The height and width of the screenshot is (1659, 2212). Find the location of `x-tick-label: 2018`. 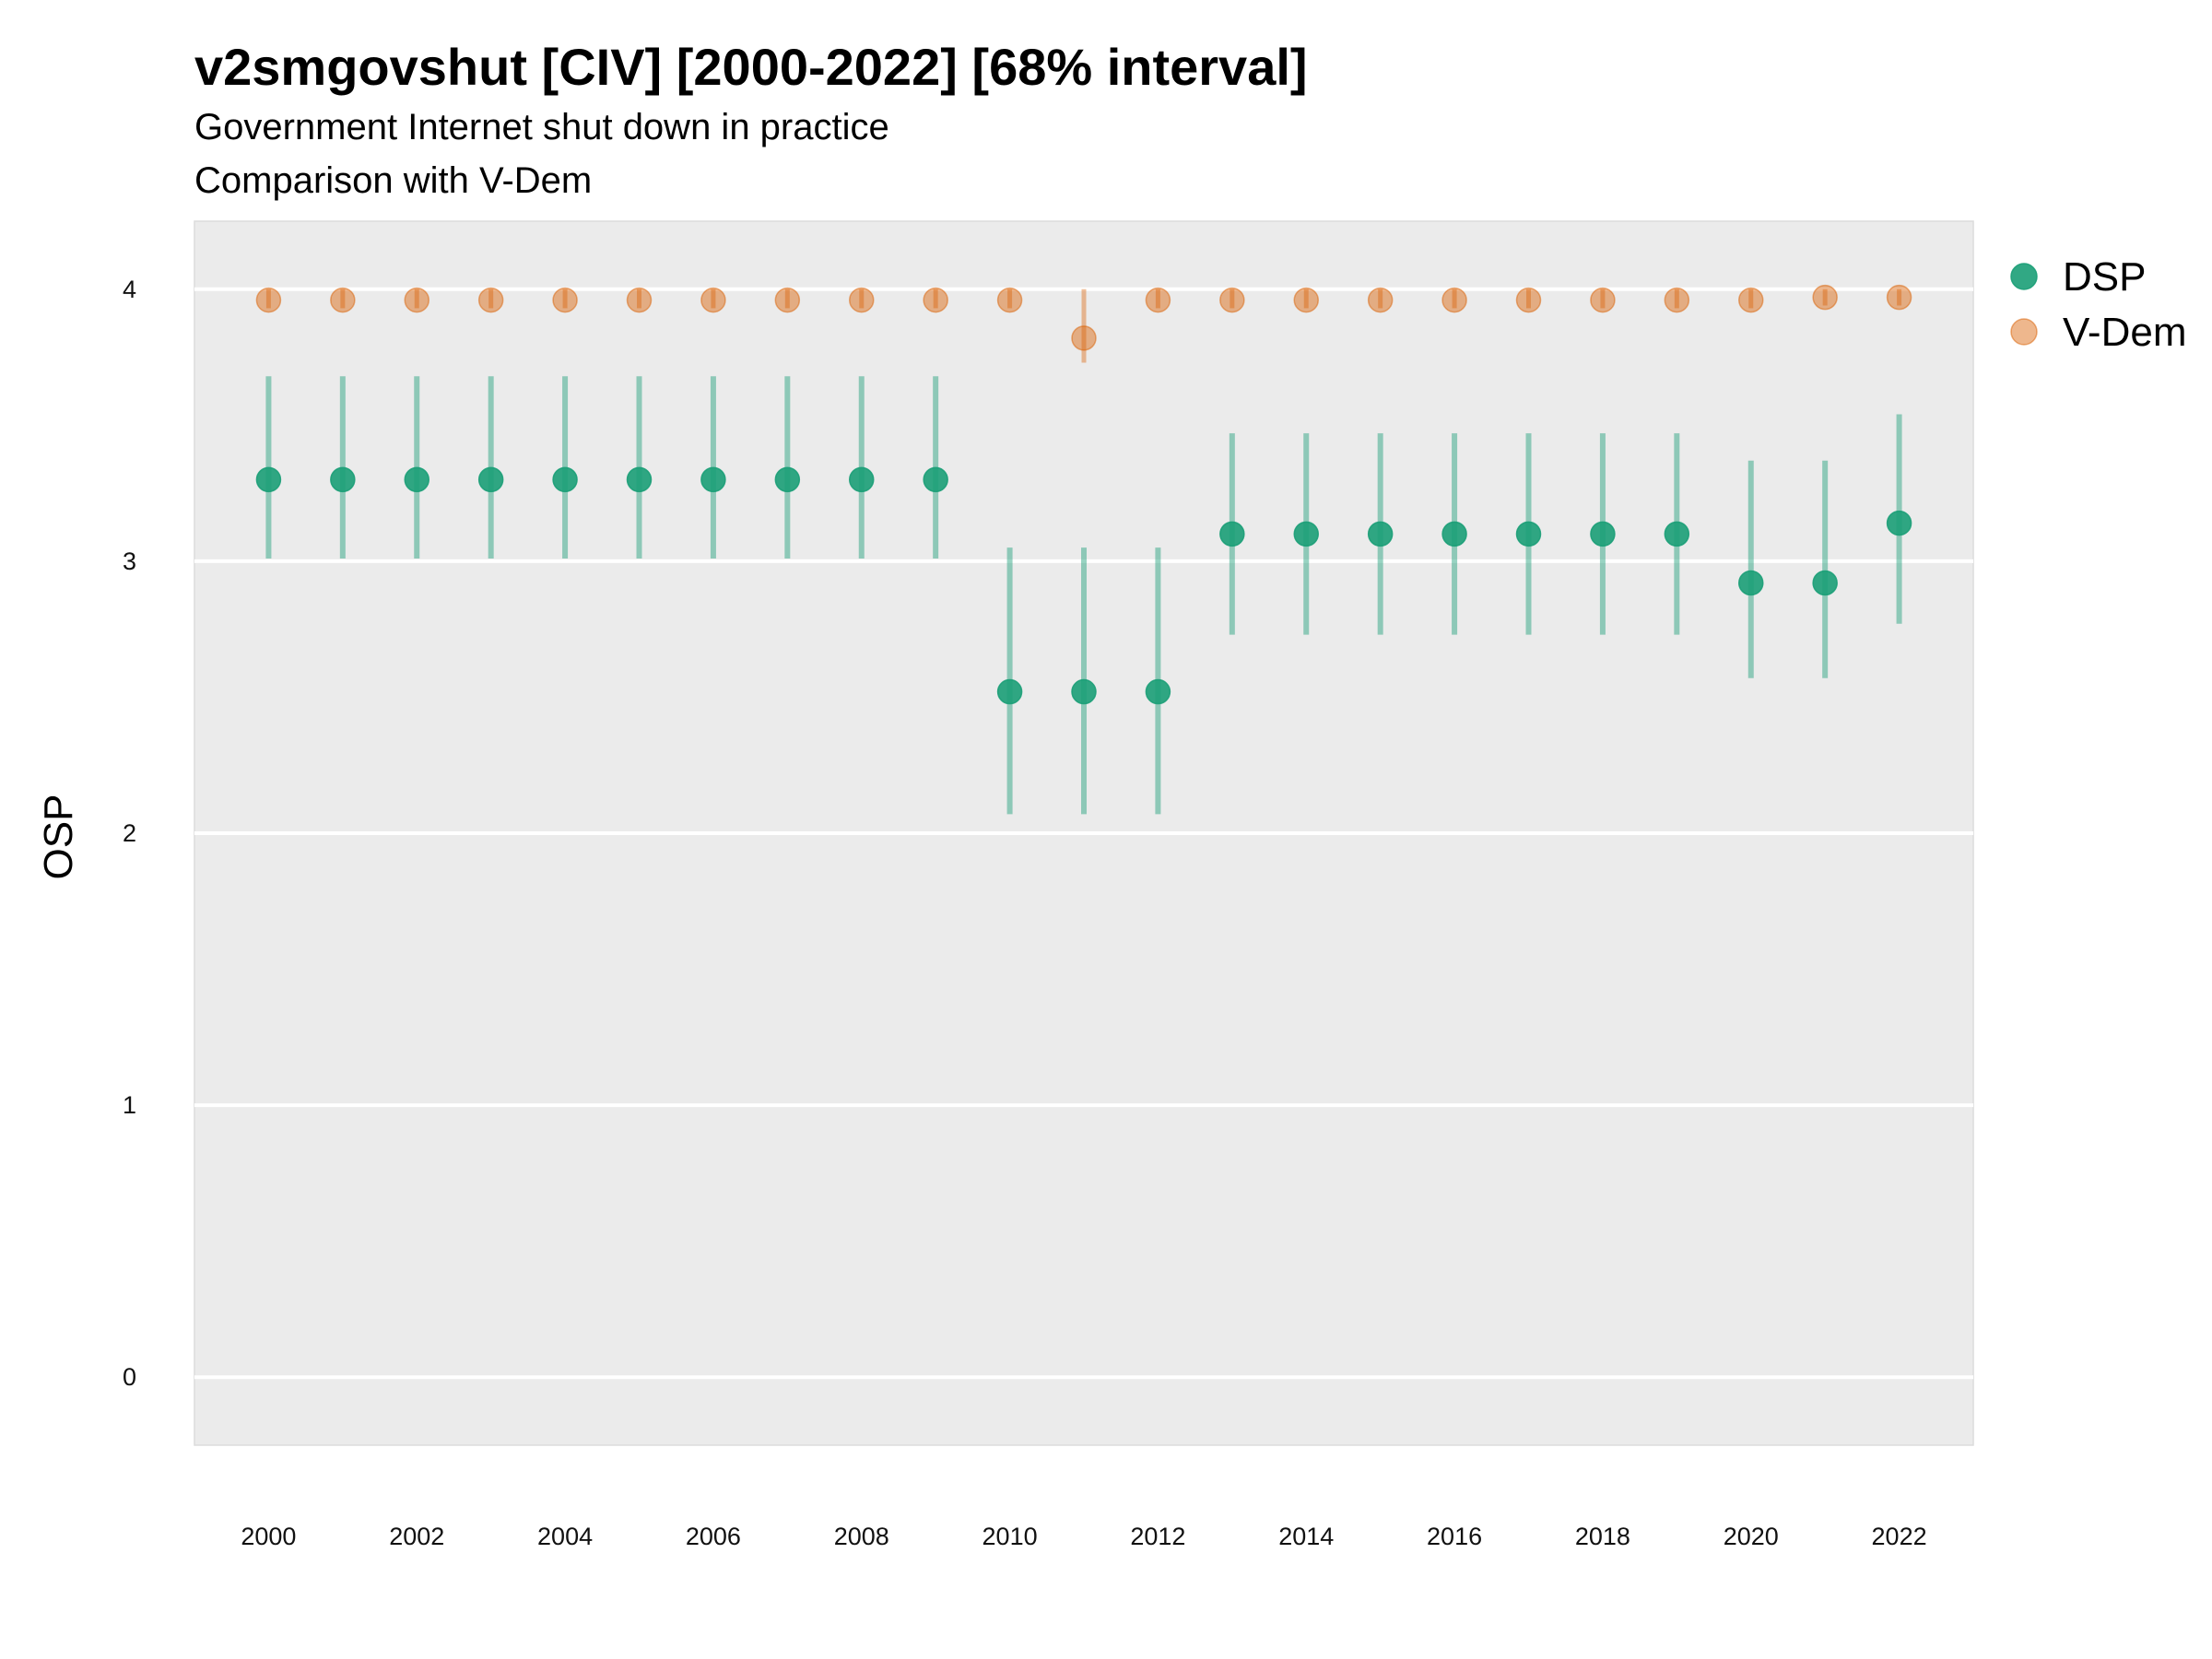

x-tick-label: 2018 is located at coordinates (1602, 1536).